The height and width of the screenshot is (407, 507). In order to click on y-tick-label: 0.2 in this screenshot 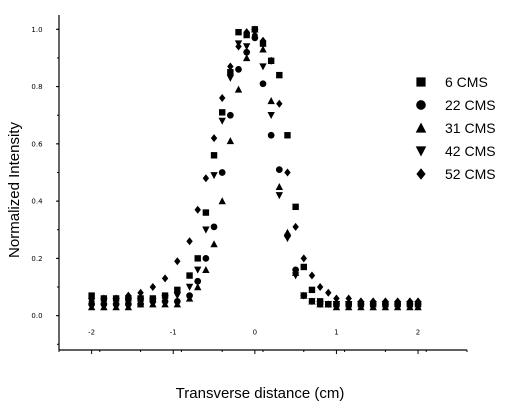, I will do `click(36, 259)`.